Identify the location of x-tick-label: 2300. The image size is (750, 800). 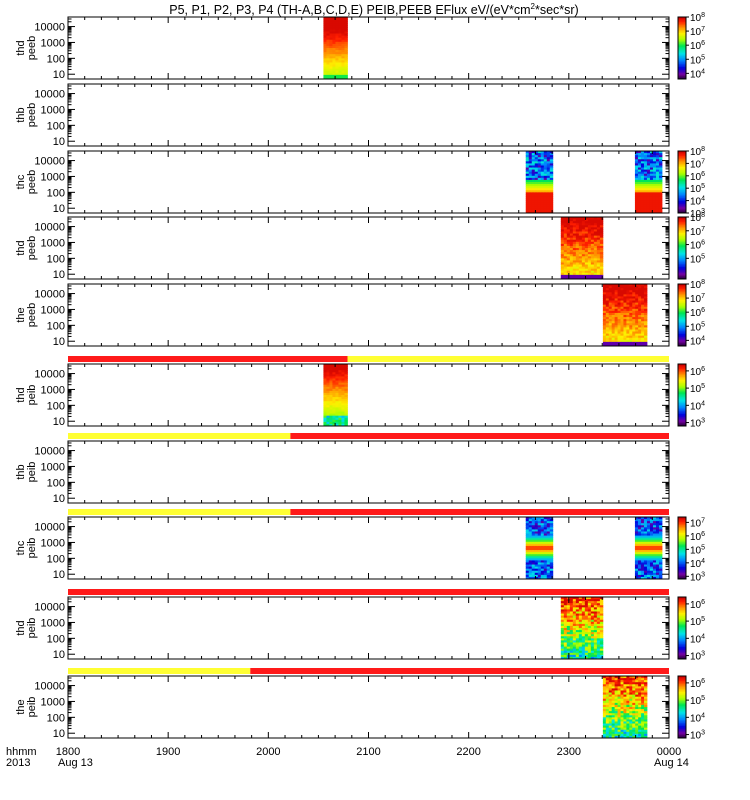
(569, 752).